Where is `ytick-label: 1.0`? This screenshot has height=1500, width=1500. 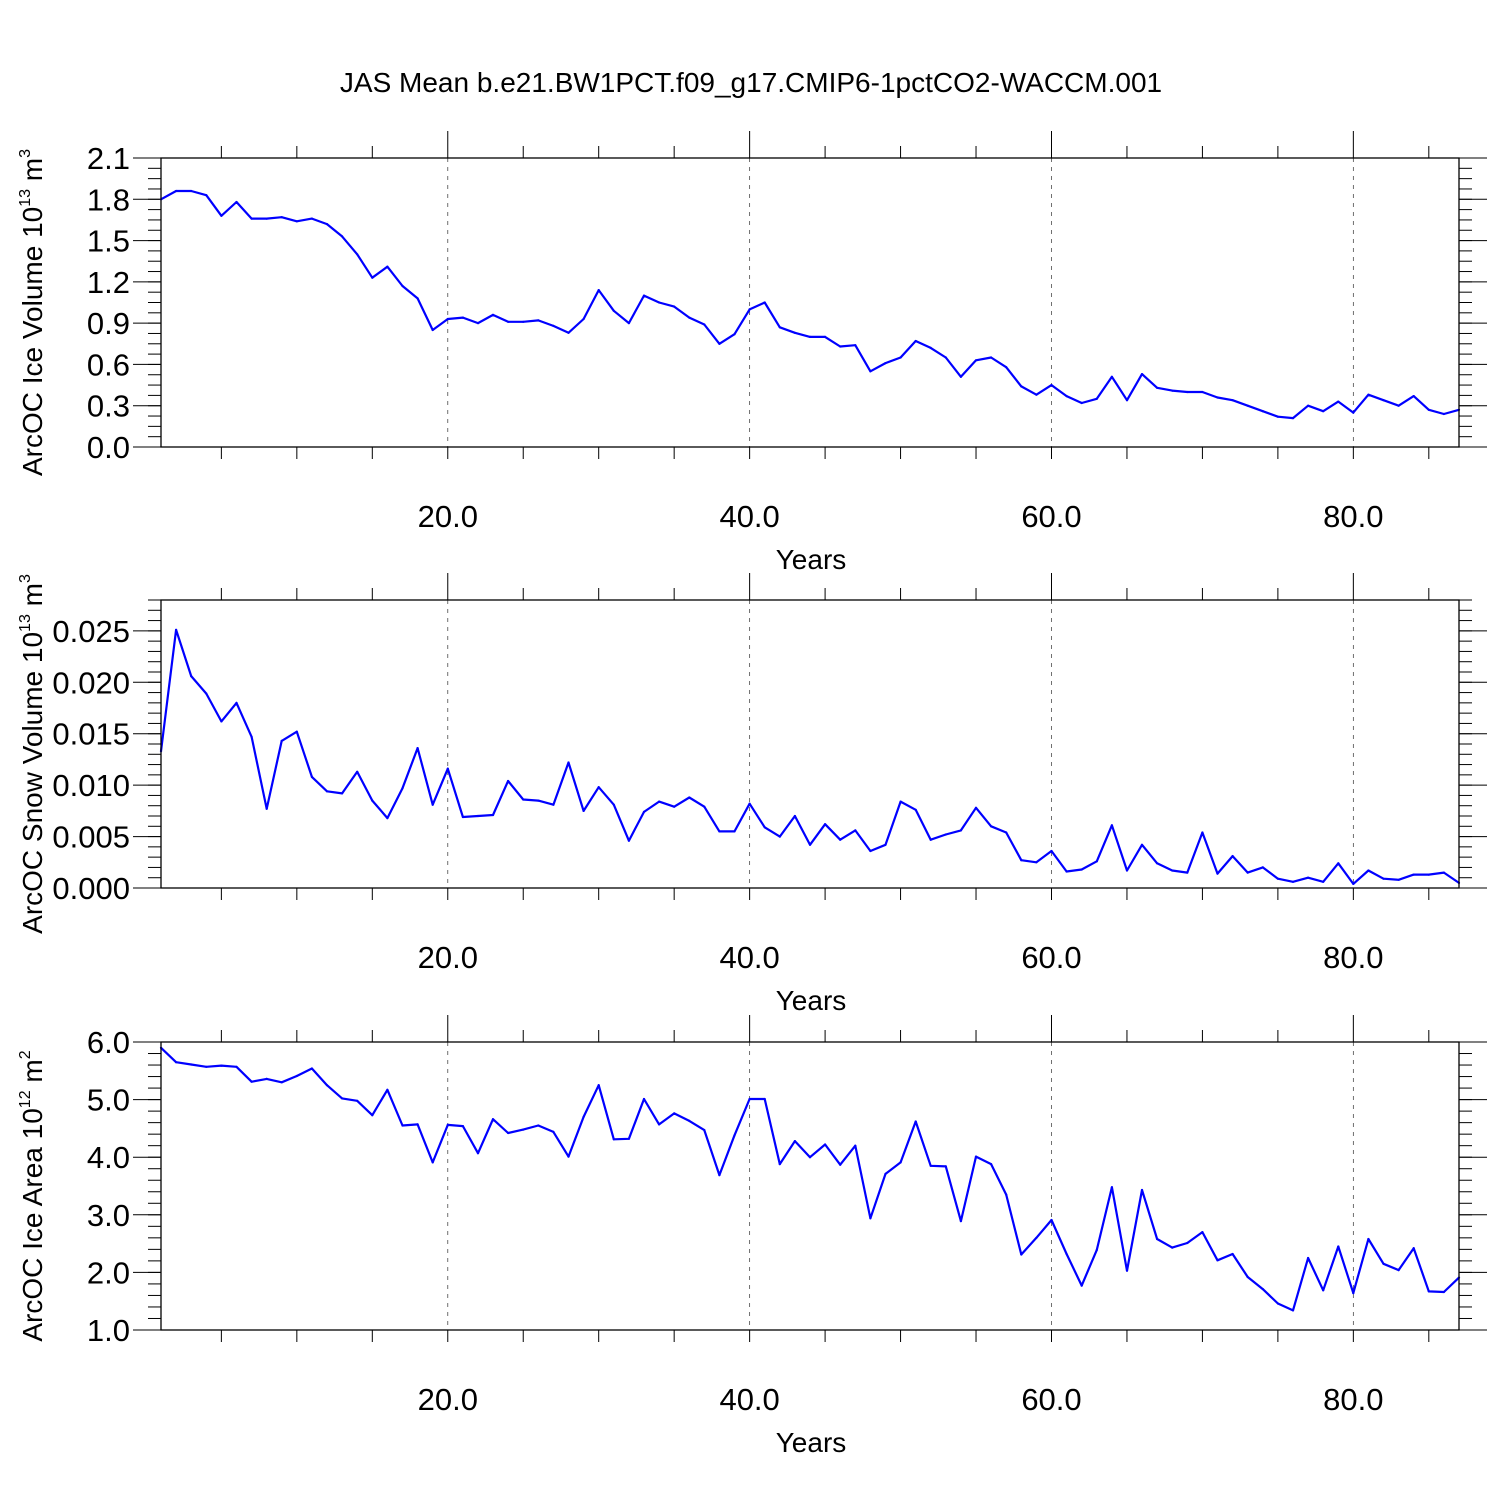 ytick-label: 1.0 is located at coordinates (108, 1330).